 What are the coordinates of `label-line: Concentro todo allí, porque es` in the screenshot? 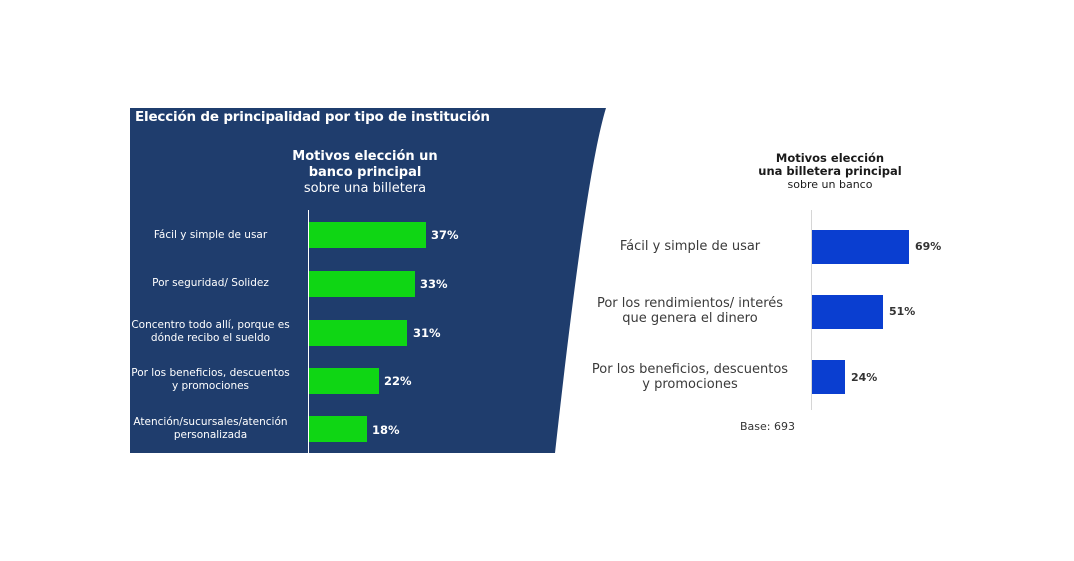 It's located at (210, 325).